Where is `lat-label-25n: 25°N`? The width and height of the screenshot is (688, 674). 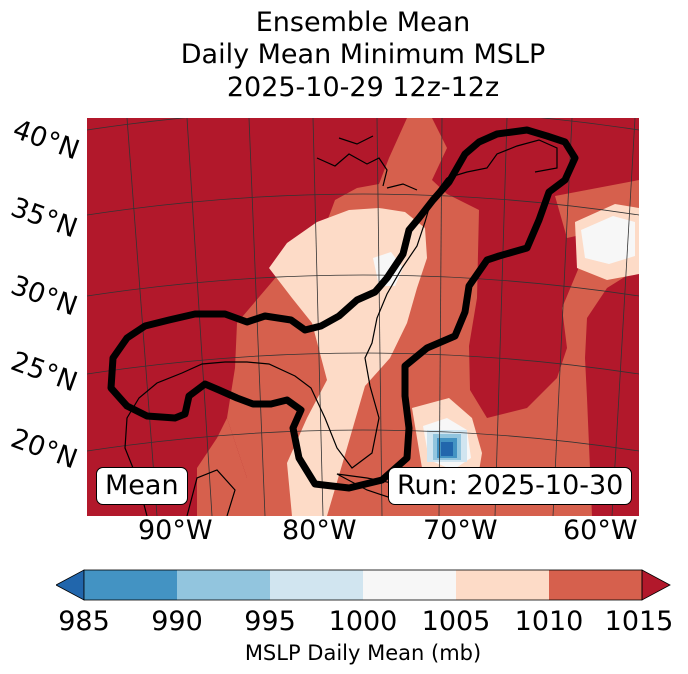
lat-label-25n: 25°N is located at coordinates (44, 372).